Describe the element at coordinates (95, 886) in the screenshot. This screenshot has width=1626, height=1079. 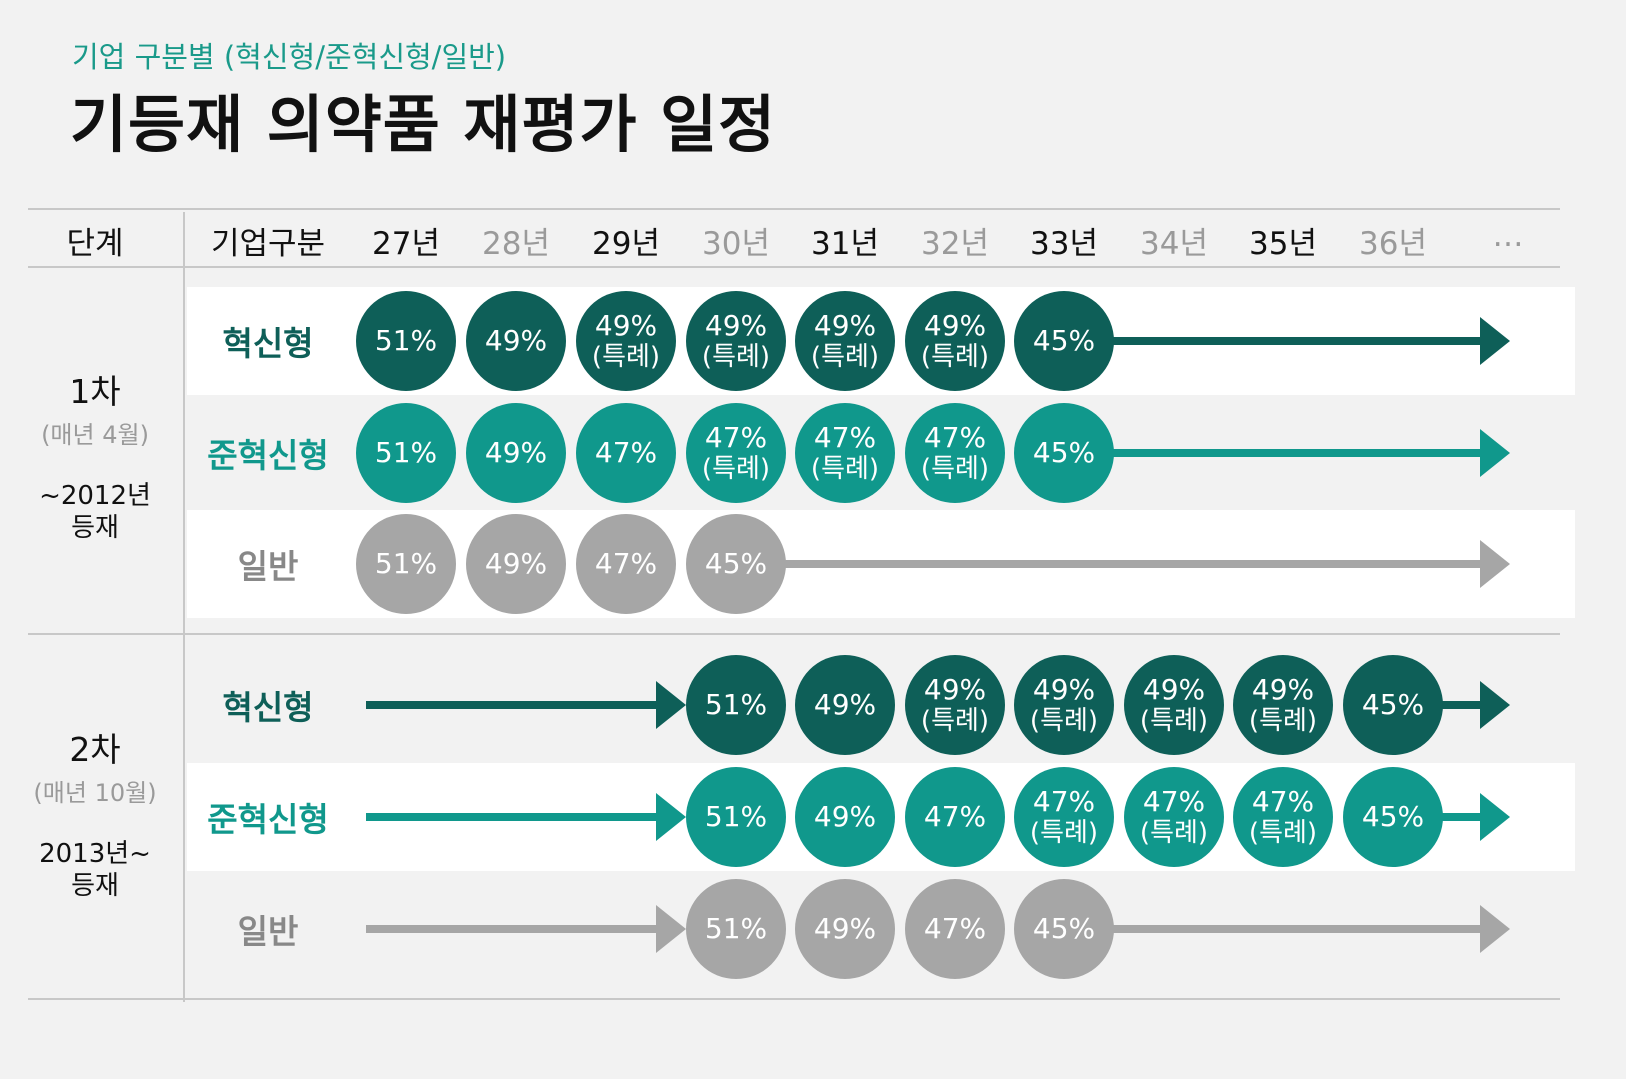
I see `registration-label: 등재` at that location.